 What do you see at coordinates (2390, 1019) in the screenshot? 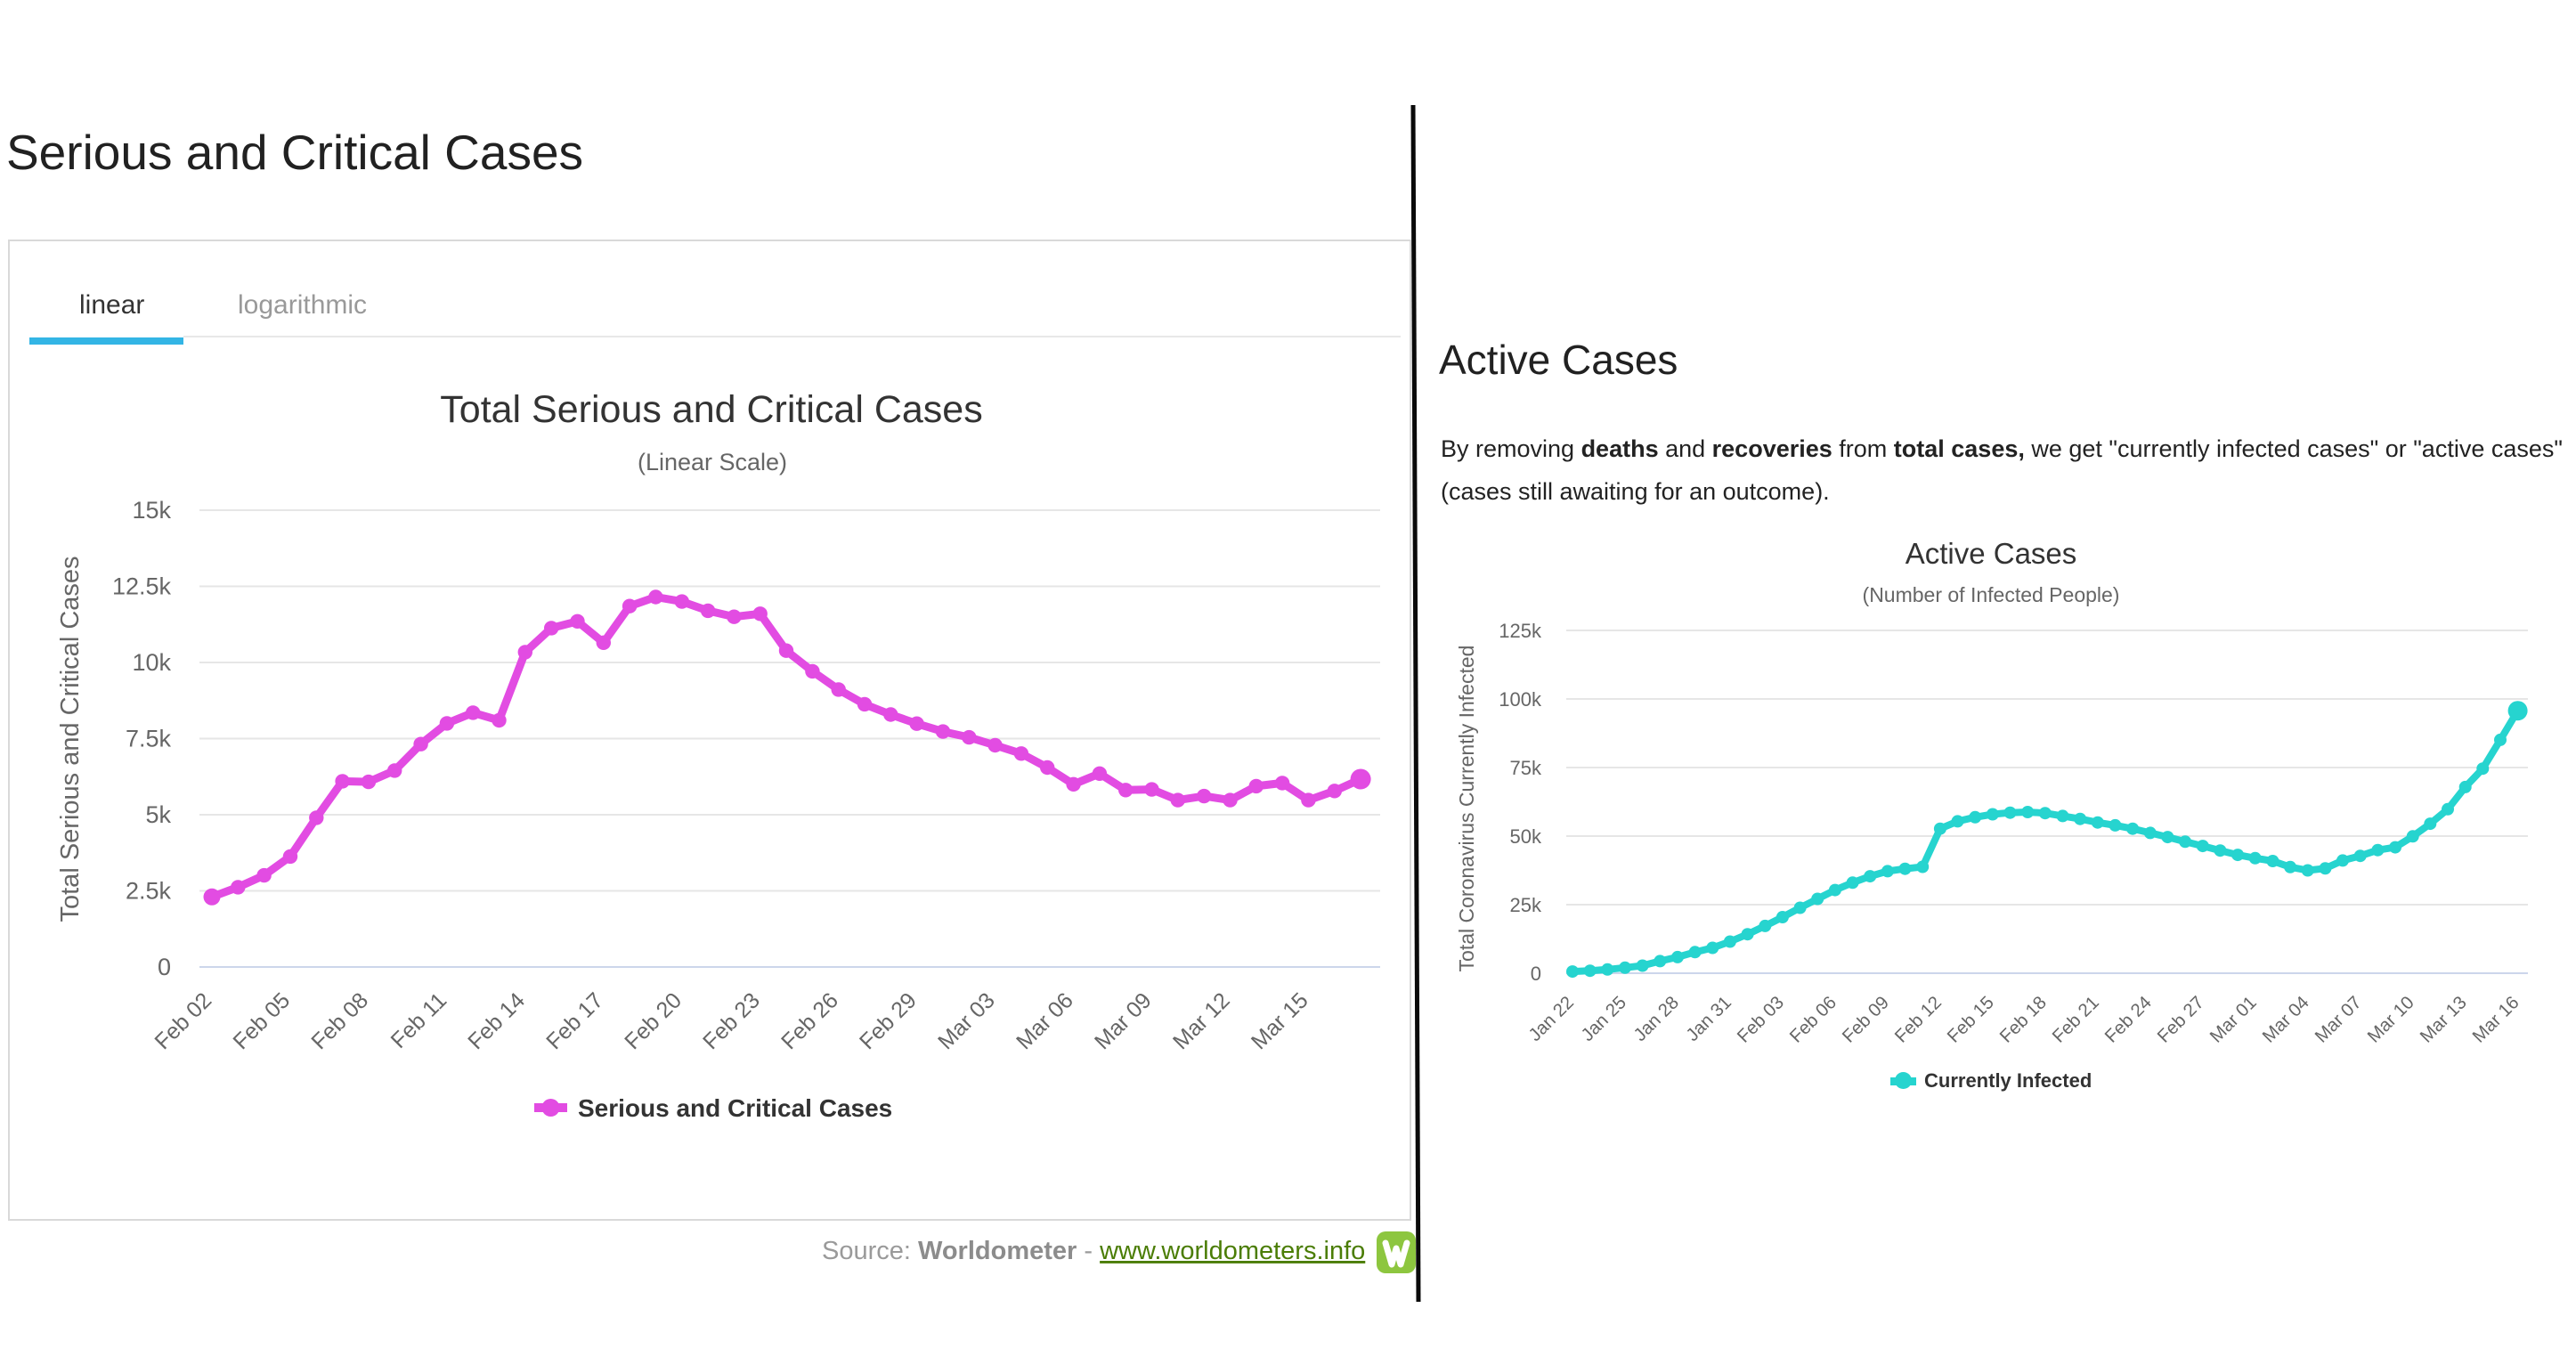
I see `svg-text: Mar 10` at bounding box center [2390, 1019].